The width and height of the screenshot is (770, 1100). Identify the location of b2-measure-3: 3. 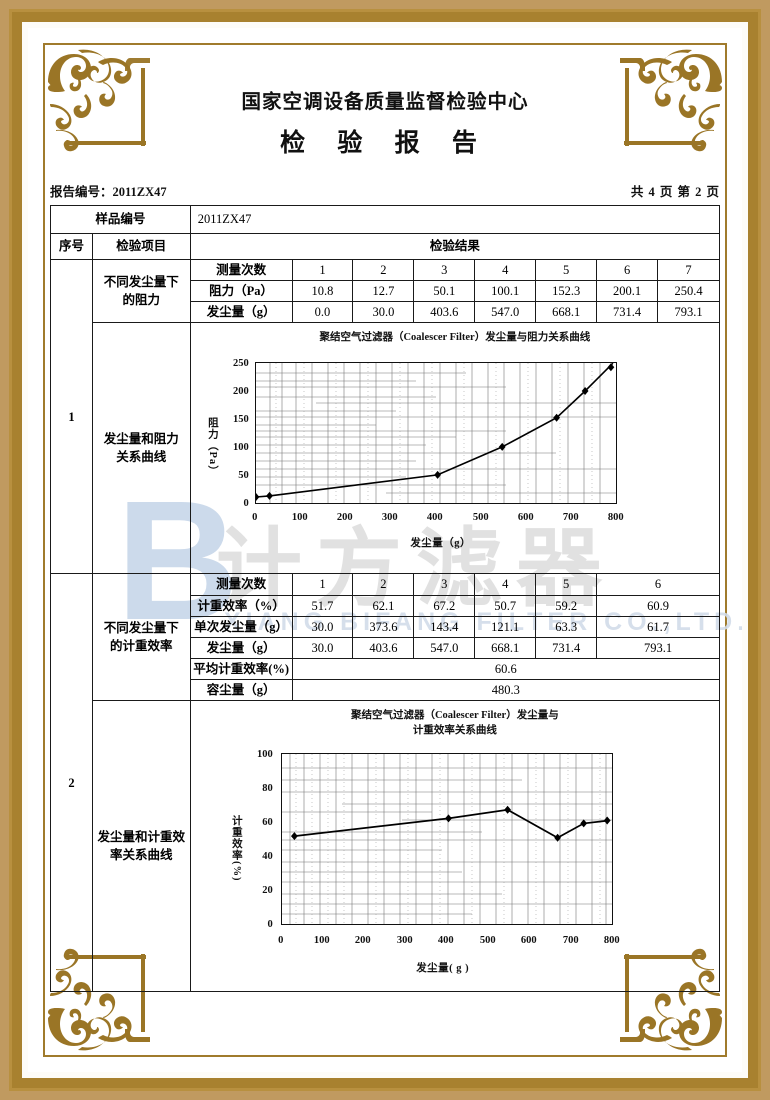
(444, 584).